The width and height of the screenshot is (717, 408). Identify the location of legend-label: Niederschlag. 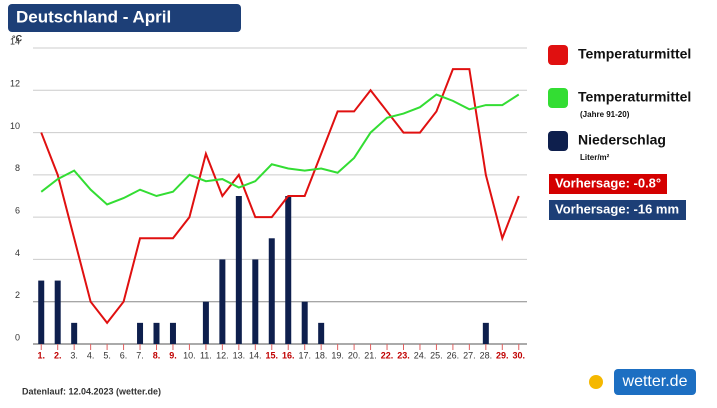
(622, 140).